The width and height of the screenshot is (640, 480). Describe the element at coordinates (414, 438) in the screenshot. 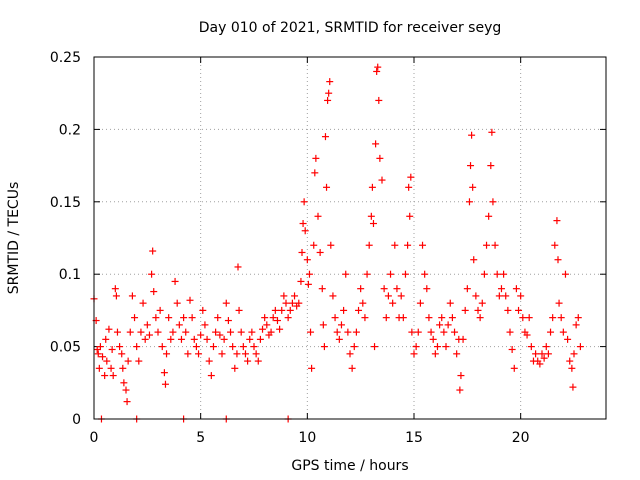

I see `x-tick-label: 15` at that location.